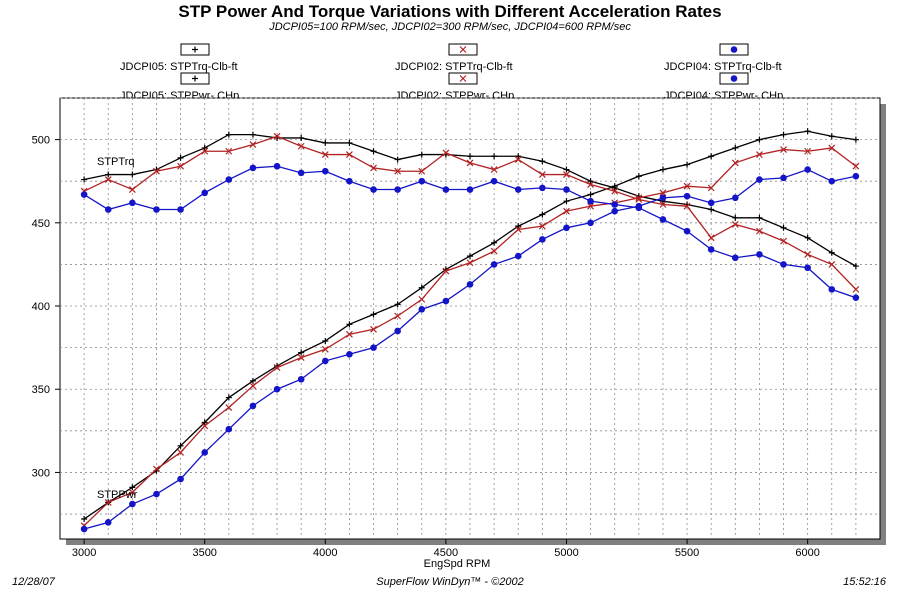 This screenshot has width=900, height=591. Describe the element at coordinates (454, 67) in the screenshot. I see `legend-label: JDCPI02: STPTrq-Clb-ft` at that location.